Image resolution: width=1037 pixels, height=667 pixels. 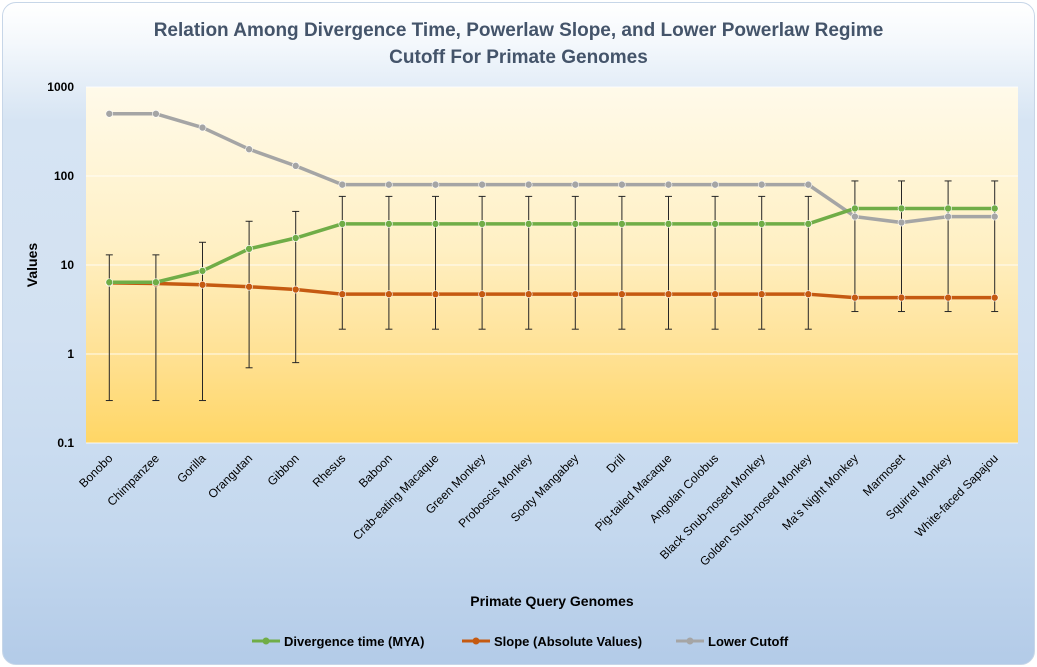 I want to click on x-category-label: White-faced Sapajou, so click(x=956, y=495).